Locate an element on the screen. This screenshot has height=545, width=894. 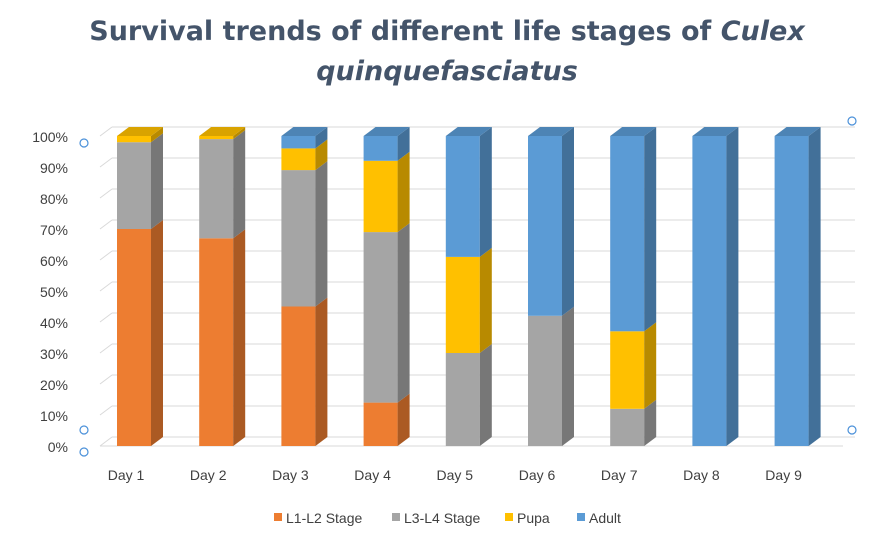
legend-item: L1-L2 Stage is located at coordinates (318, 518).